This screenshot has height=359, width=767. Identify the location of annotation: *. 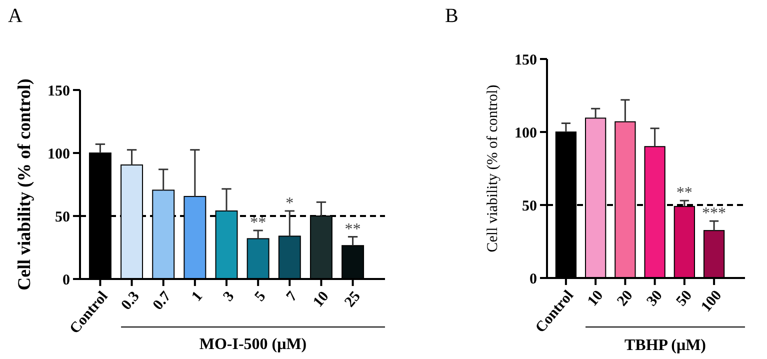
(290, 203).